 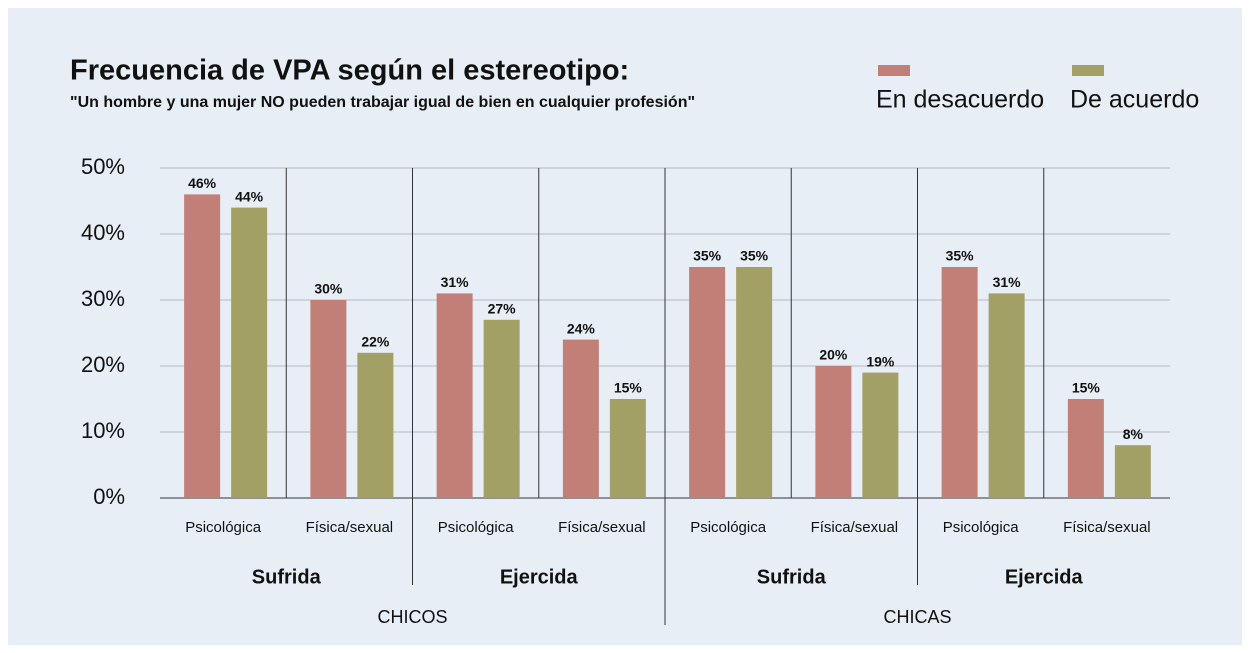 What do you see at coordinates (103, 364) in the screenshot?
I see `y-tick-label: 20%` at bounding box center [103, 364].